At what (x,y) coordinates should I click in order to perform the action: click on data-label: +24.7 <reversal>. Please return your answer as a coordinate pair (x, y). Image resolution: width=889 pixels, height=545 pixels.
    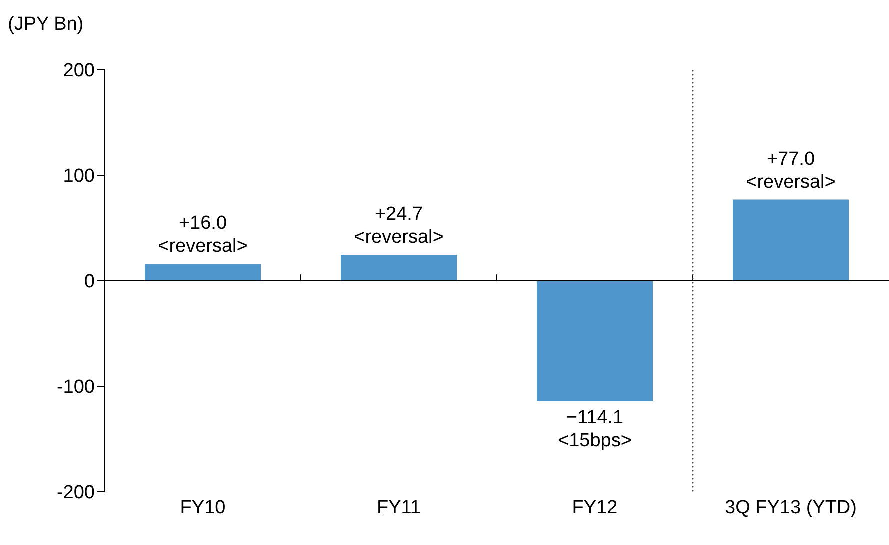
    Looking at the image, I should click on (399, 226).